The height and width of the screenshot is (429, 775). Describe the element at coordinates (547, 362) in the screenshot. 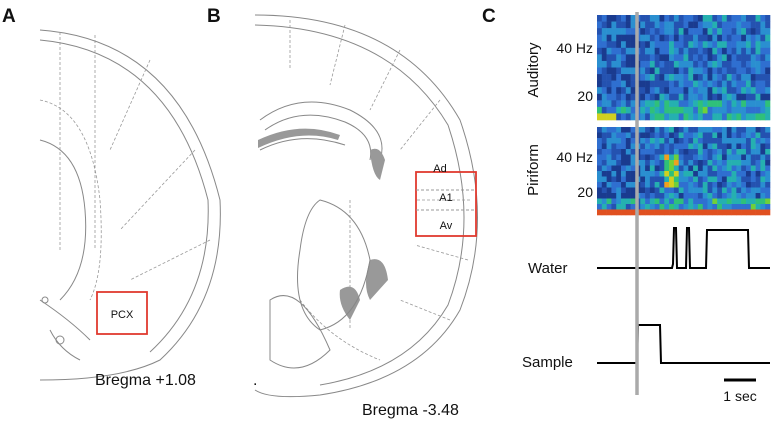

I see `trace-label: Sample` at that location.